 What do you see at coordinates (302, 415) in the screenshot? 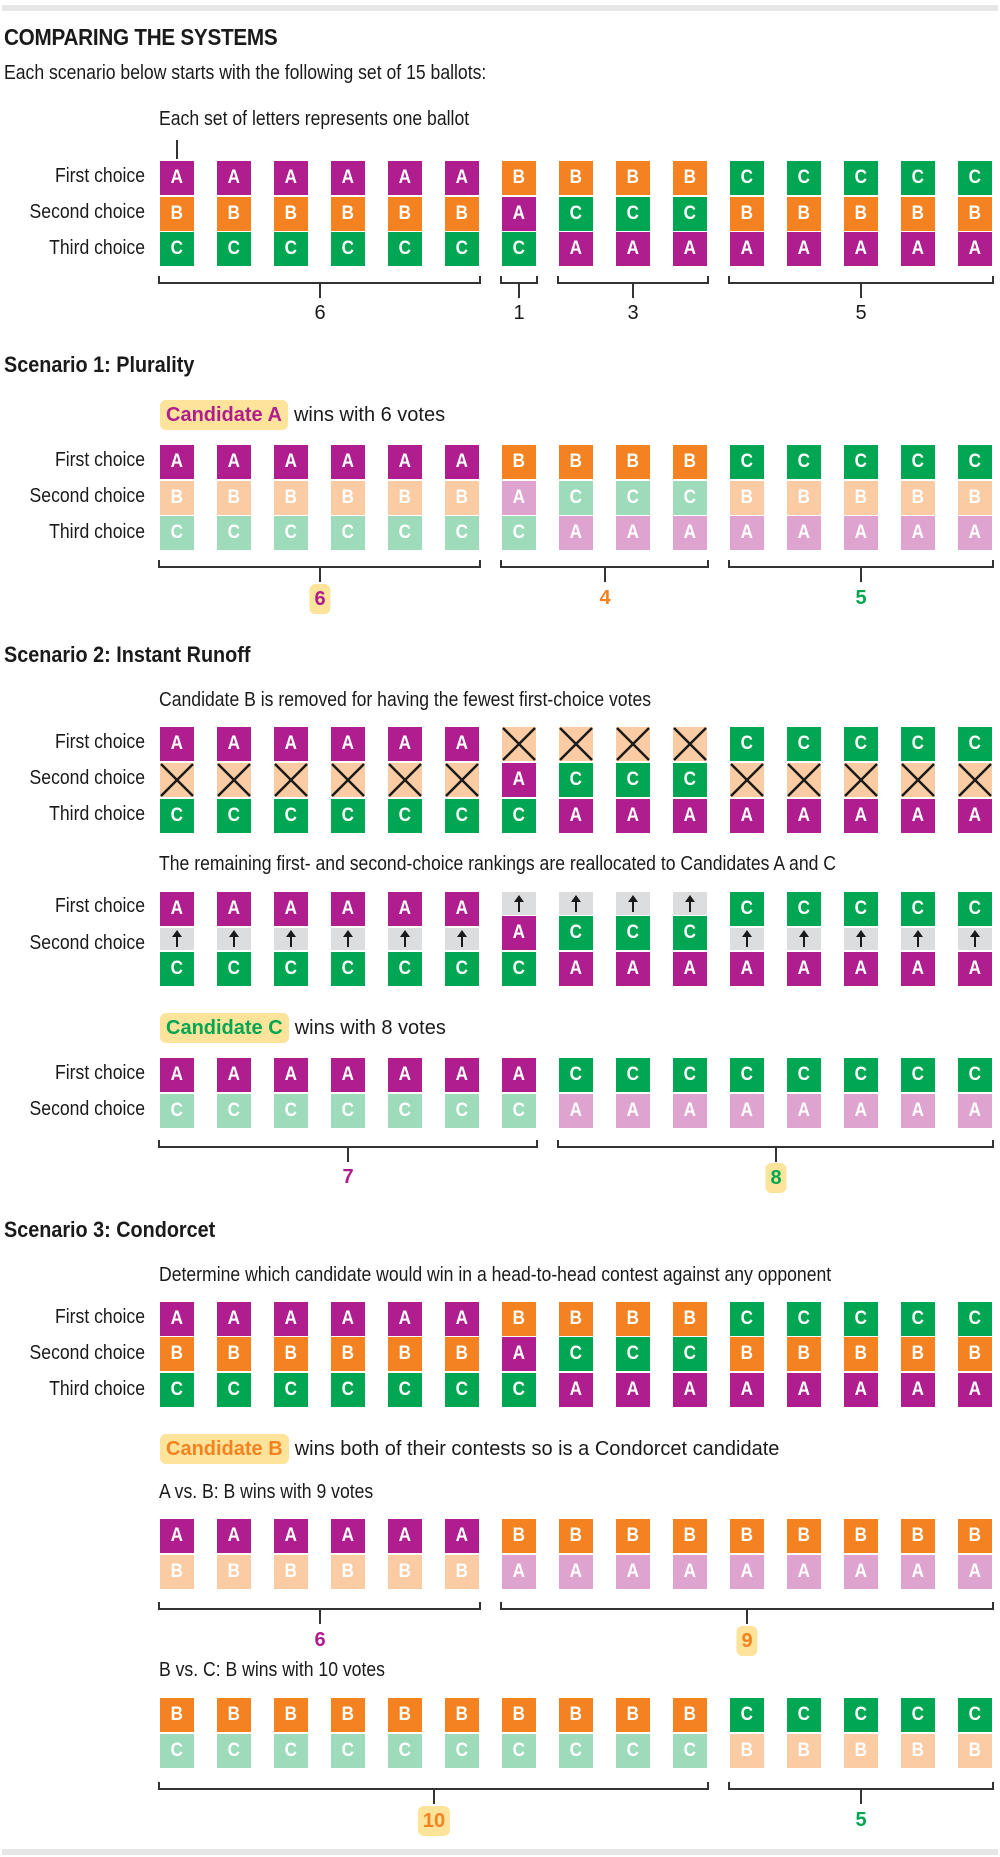
I see `scenario1-winner: Candidate A wins with 6 votes` at bounding box center [302, 415].